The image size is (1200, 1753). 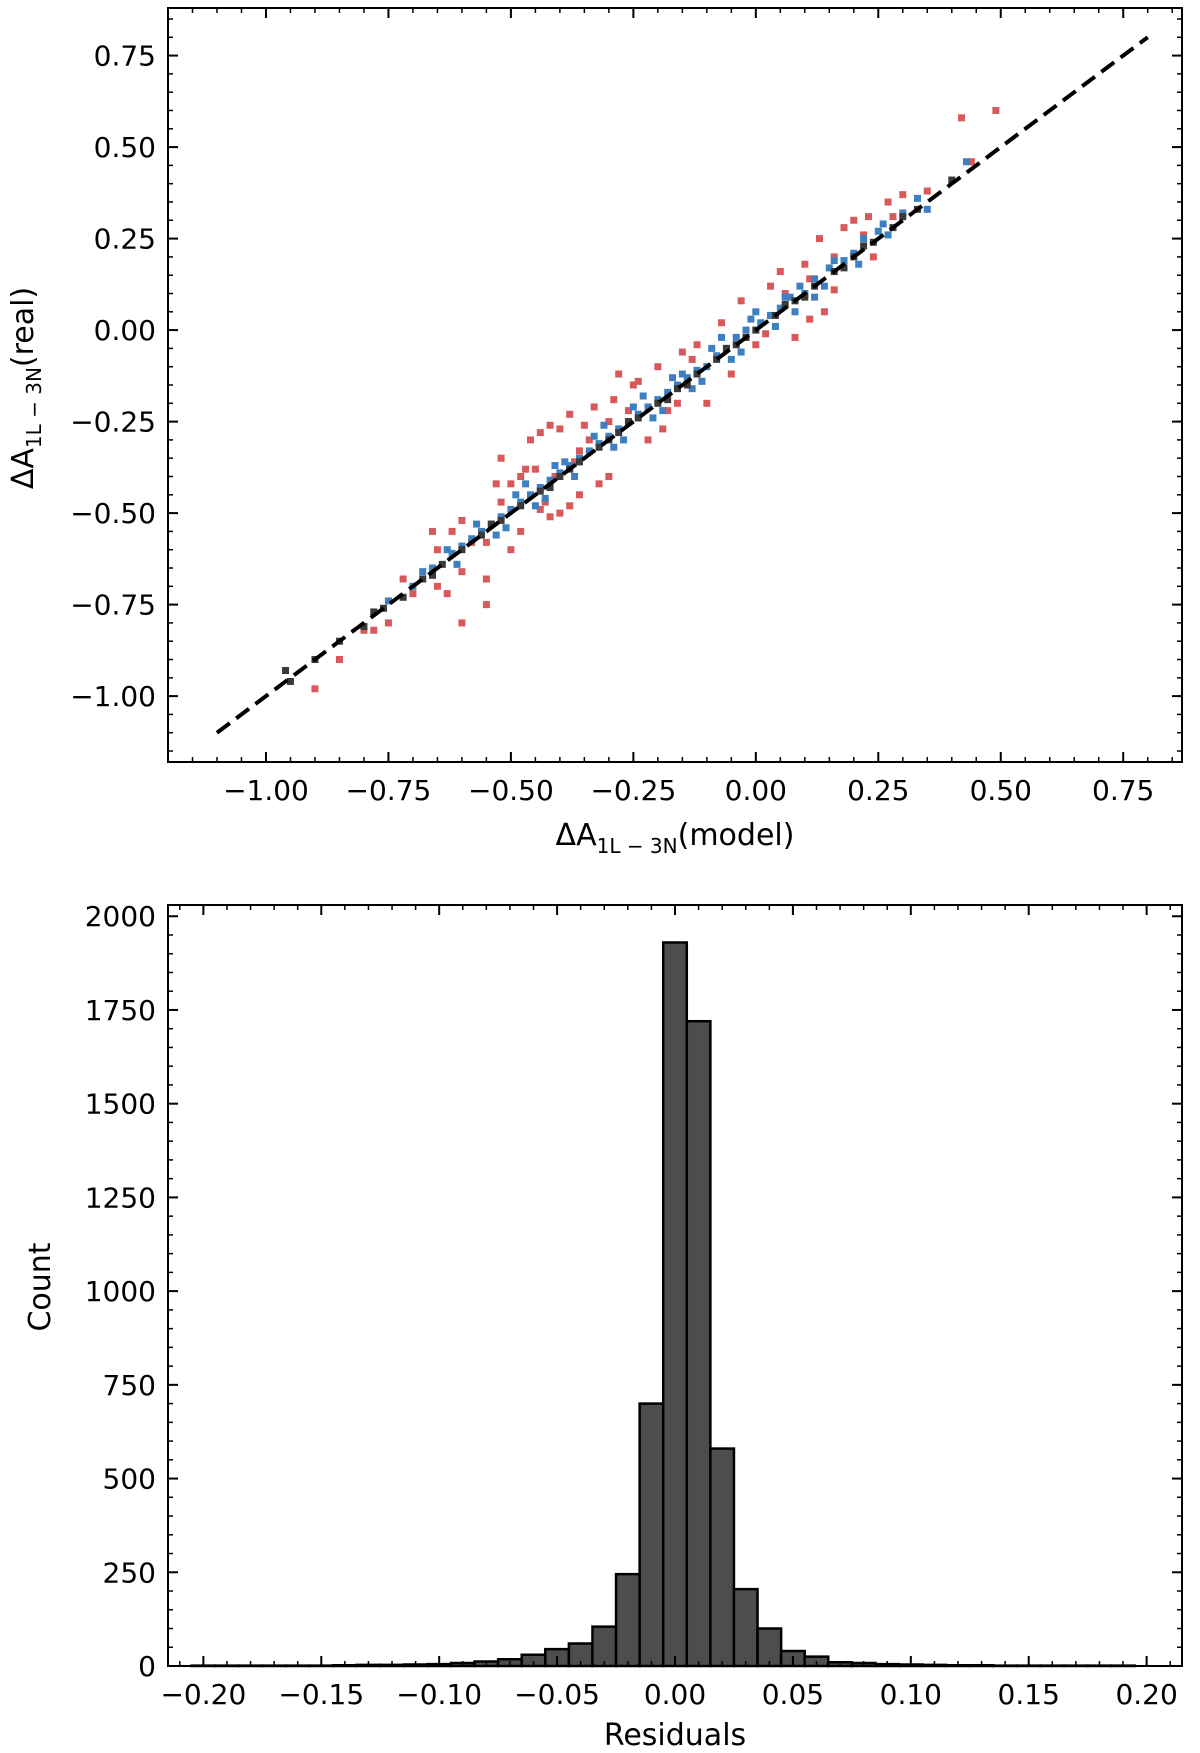 What do you see at coordinates (125, 147) in the screenshot?
I see `scatter-y-tick-label: 0.50` at bounding box center [125, 147].